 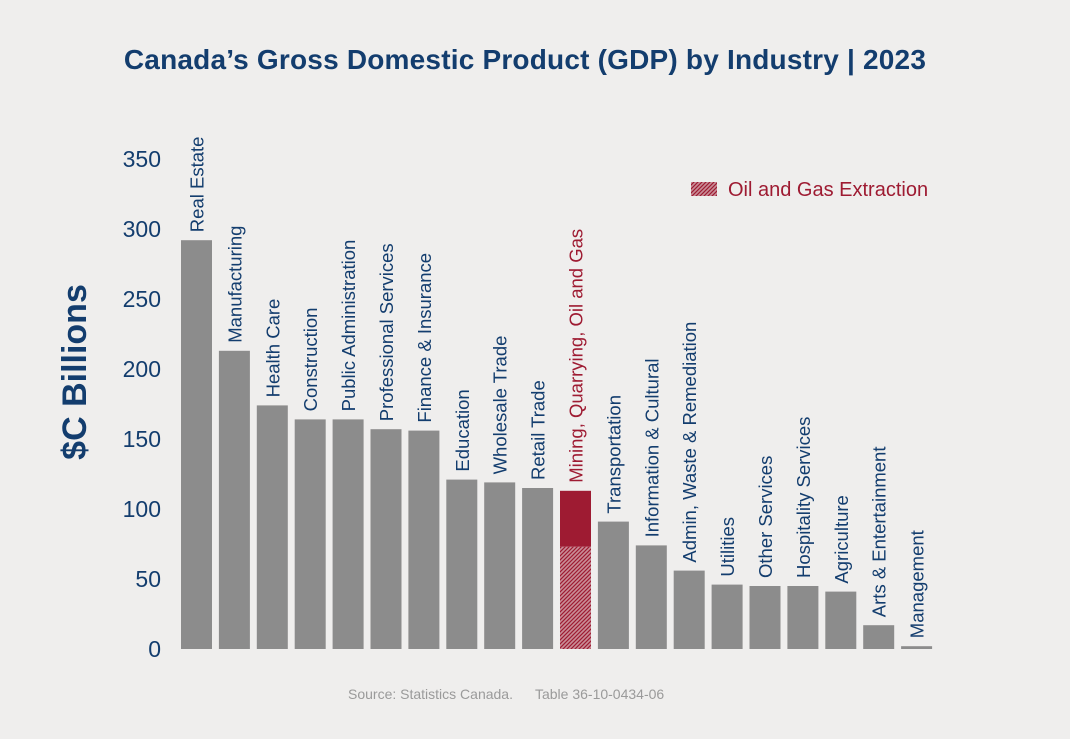 What do you see at coordinates (841, 539) in the screenshot?
I see `category-label-agriculture: Agriculture` at bounding box center [841, 539].